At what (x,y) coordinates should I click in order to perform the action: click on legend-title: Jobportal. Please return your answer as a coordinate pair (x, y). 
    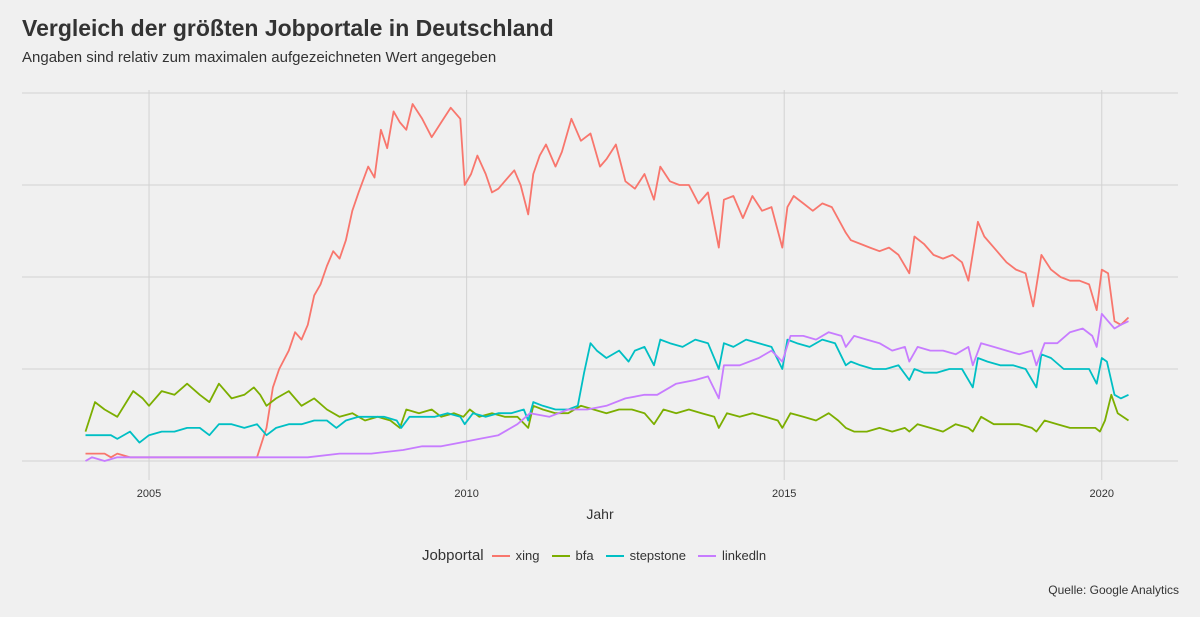
    Looking at the image, I should click on (452, 555).